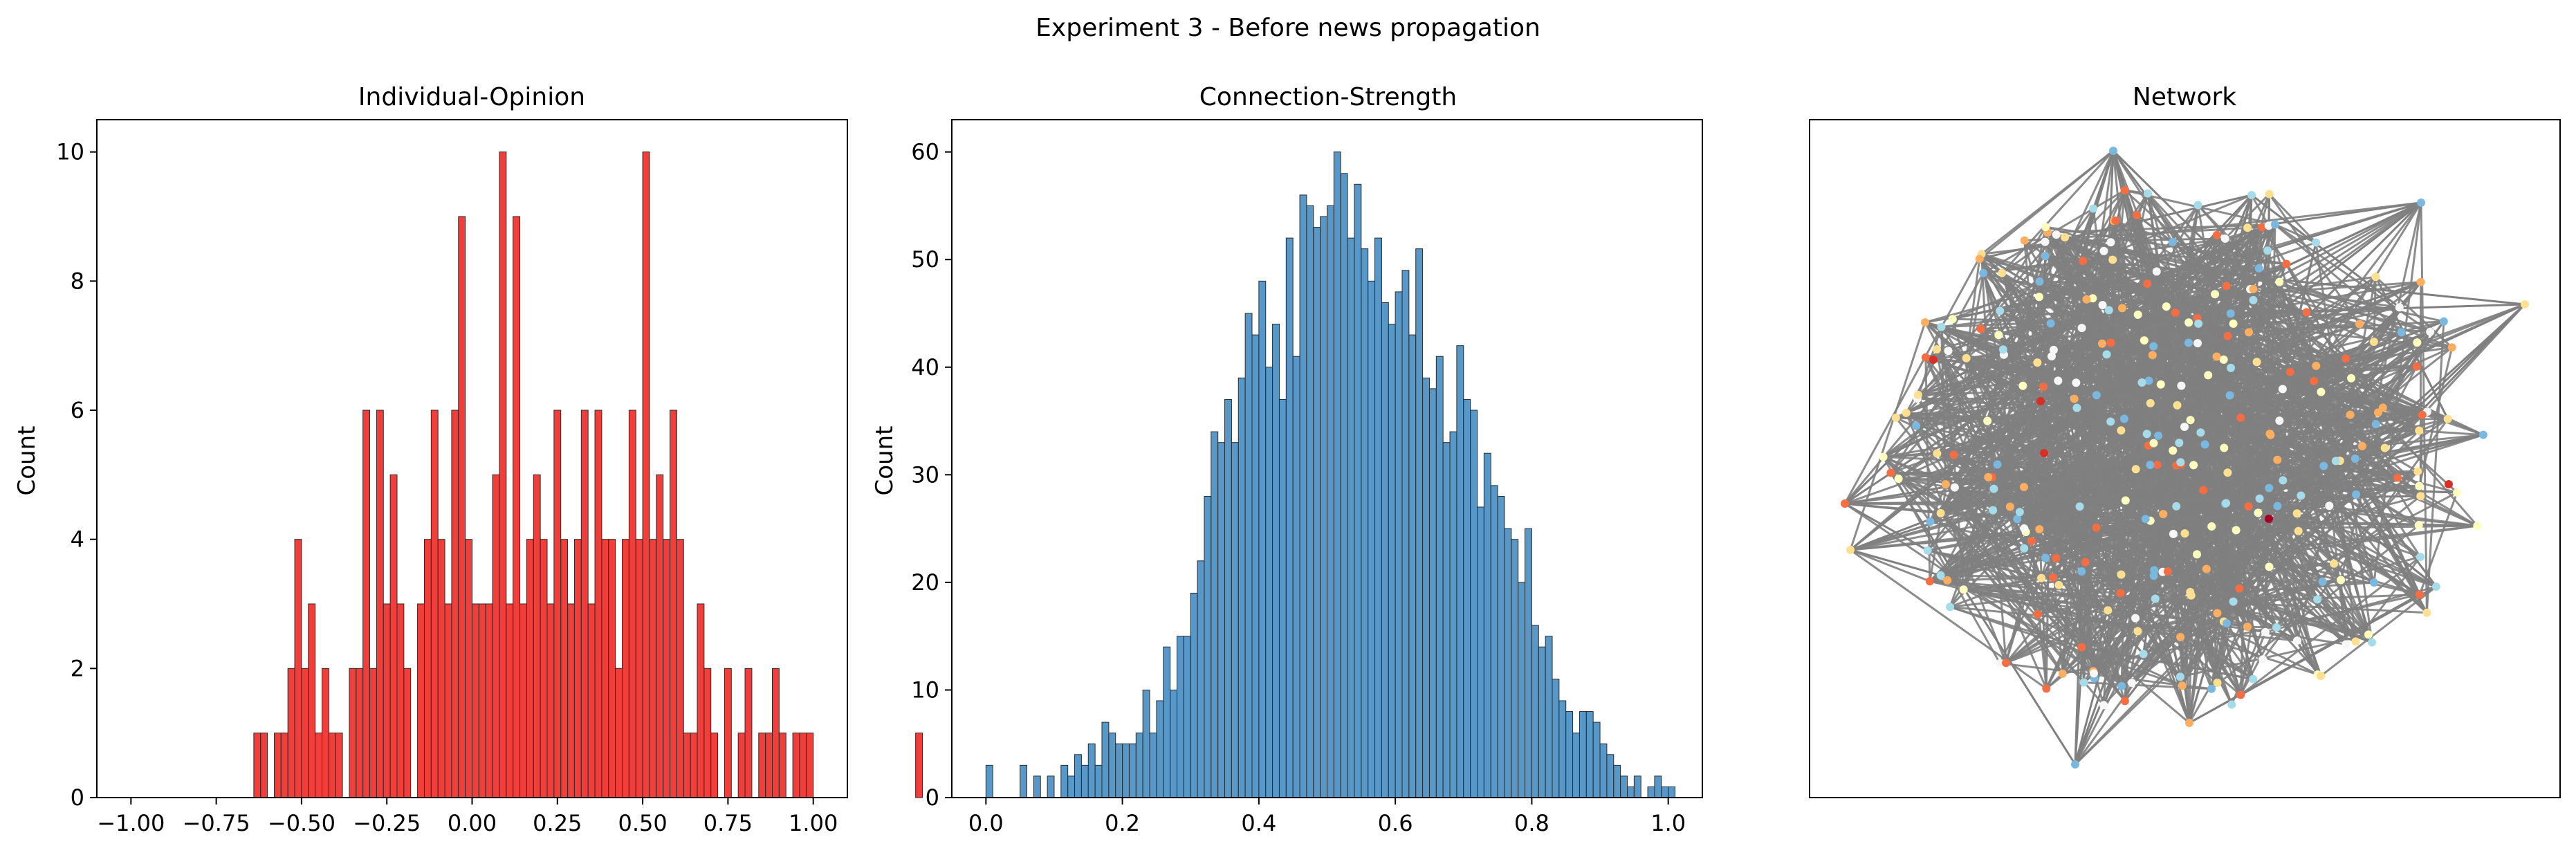 Image resolution: width=2576 pixels, height=855 pixels. Describe the element at coordinates (131, 823) in the screenshot. I see `x-tick-label: −1.00` at that location.